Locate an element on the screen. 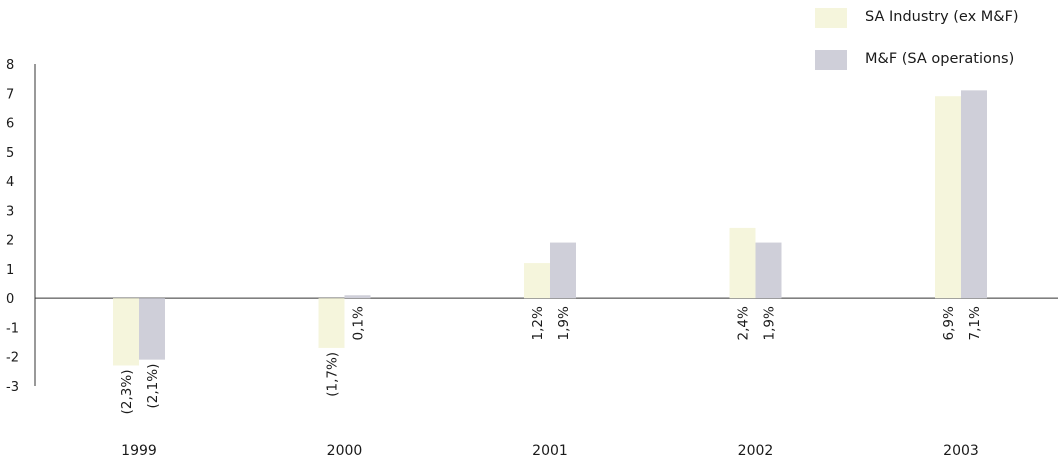 The height and width of the screenshot is (461, 1058). legend-swatch-sa-industry is located at coordinates (831, 18).